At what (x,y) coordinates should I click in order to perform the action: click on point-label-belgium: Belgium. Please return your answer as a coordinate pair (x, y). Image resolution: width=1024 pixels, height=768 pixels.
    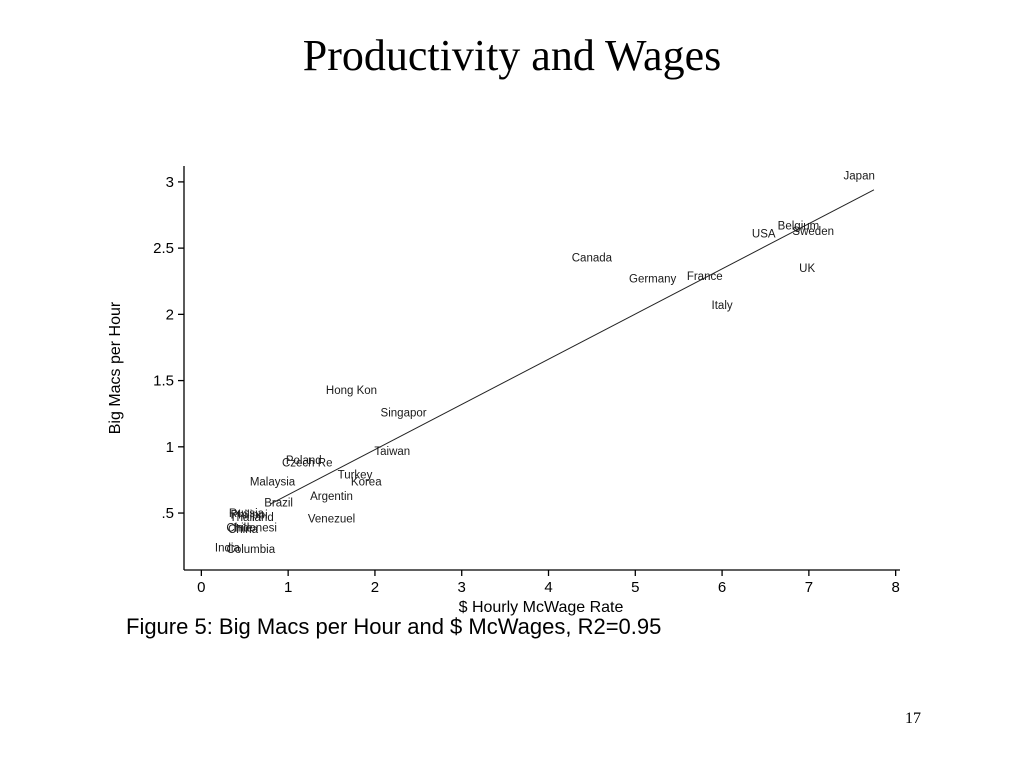
    Looking at the image, I should click on (799, 227).